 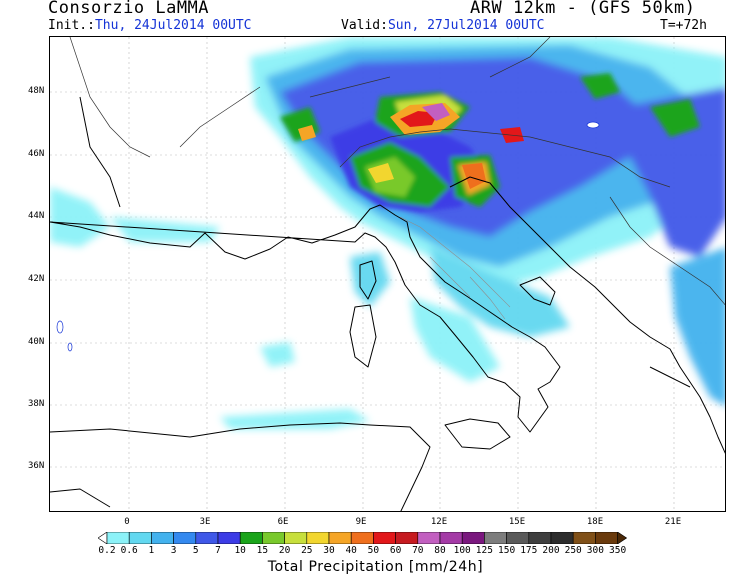 What do you see at coordinates (418, 550) in the screenshot?
I see `colorbar-level-label: 70` at bounding box center [418, 550].